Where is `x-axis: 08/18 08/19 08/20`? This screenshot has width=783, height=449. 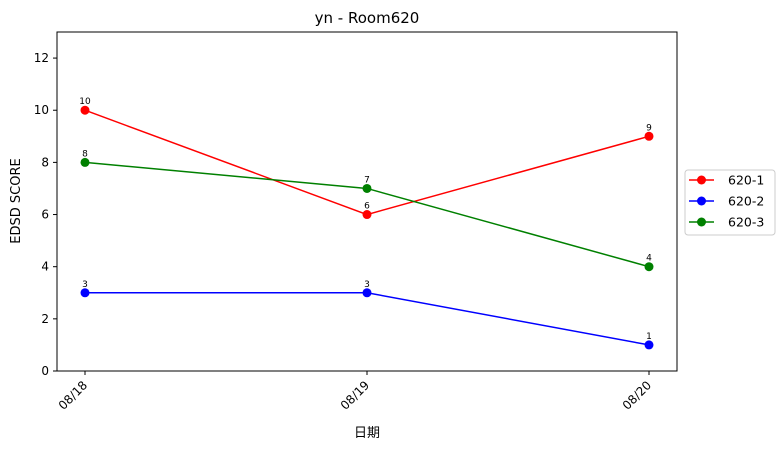
x-axis: 08/18 08/19 08/20 is located at coordinates (355, 392).